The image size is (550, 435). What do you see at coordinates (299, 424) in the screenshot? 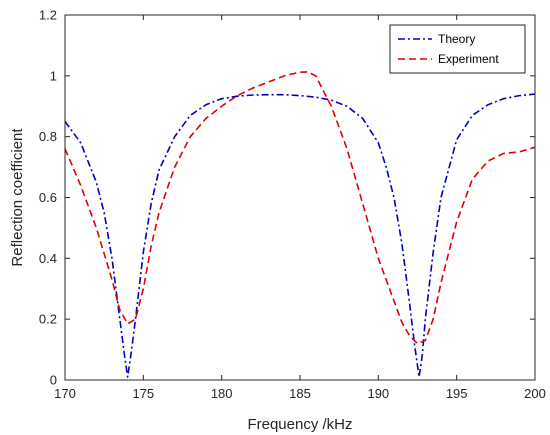
I see `x-axis-title: Frequency /kHz` at bounding box center [299, 424].